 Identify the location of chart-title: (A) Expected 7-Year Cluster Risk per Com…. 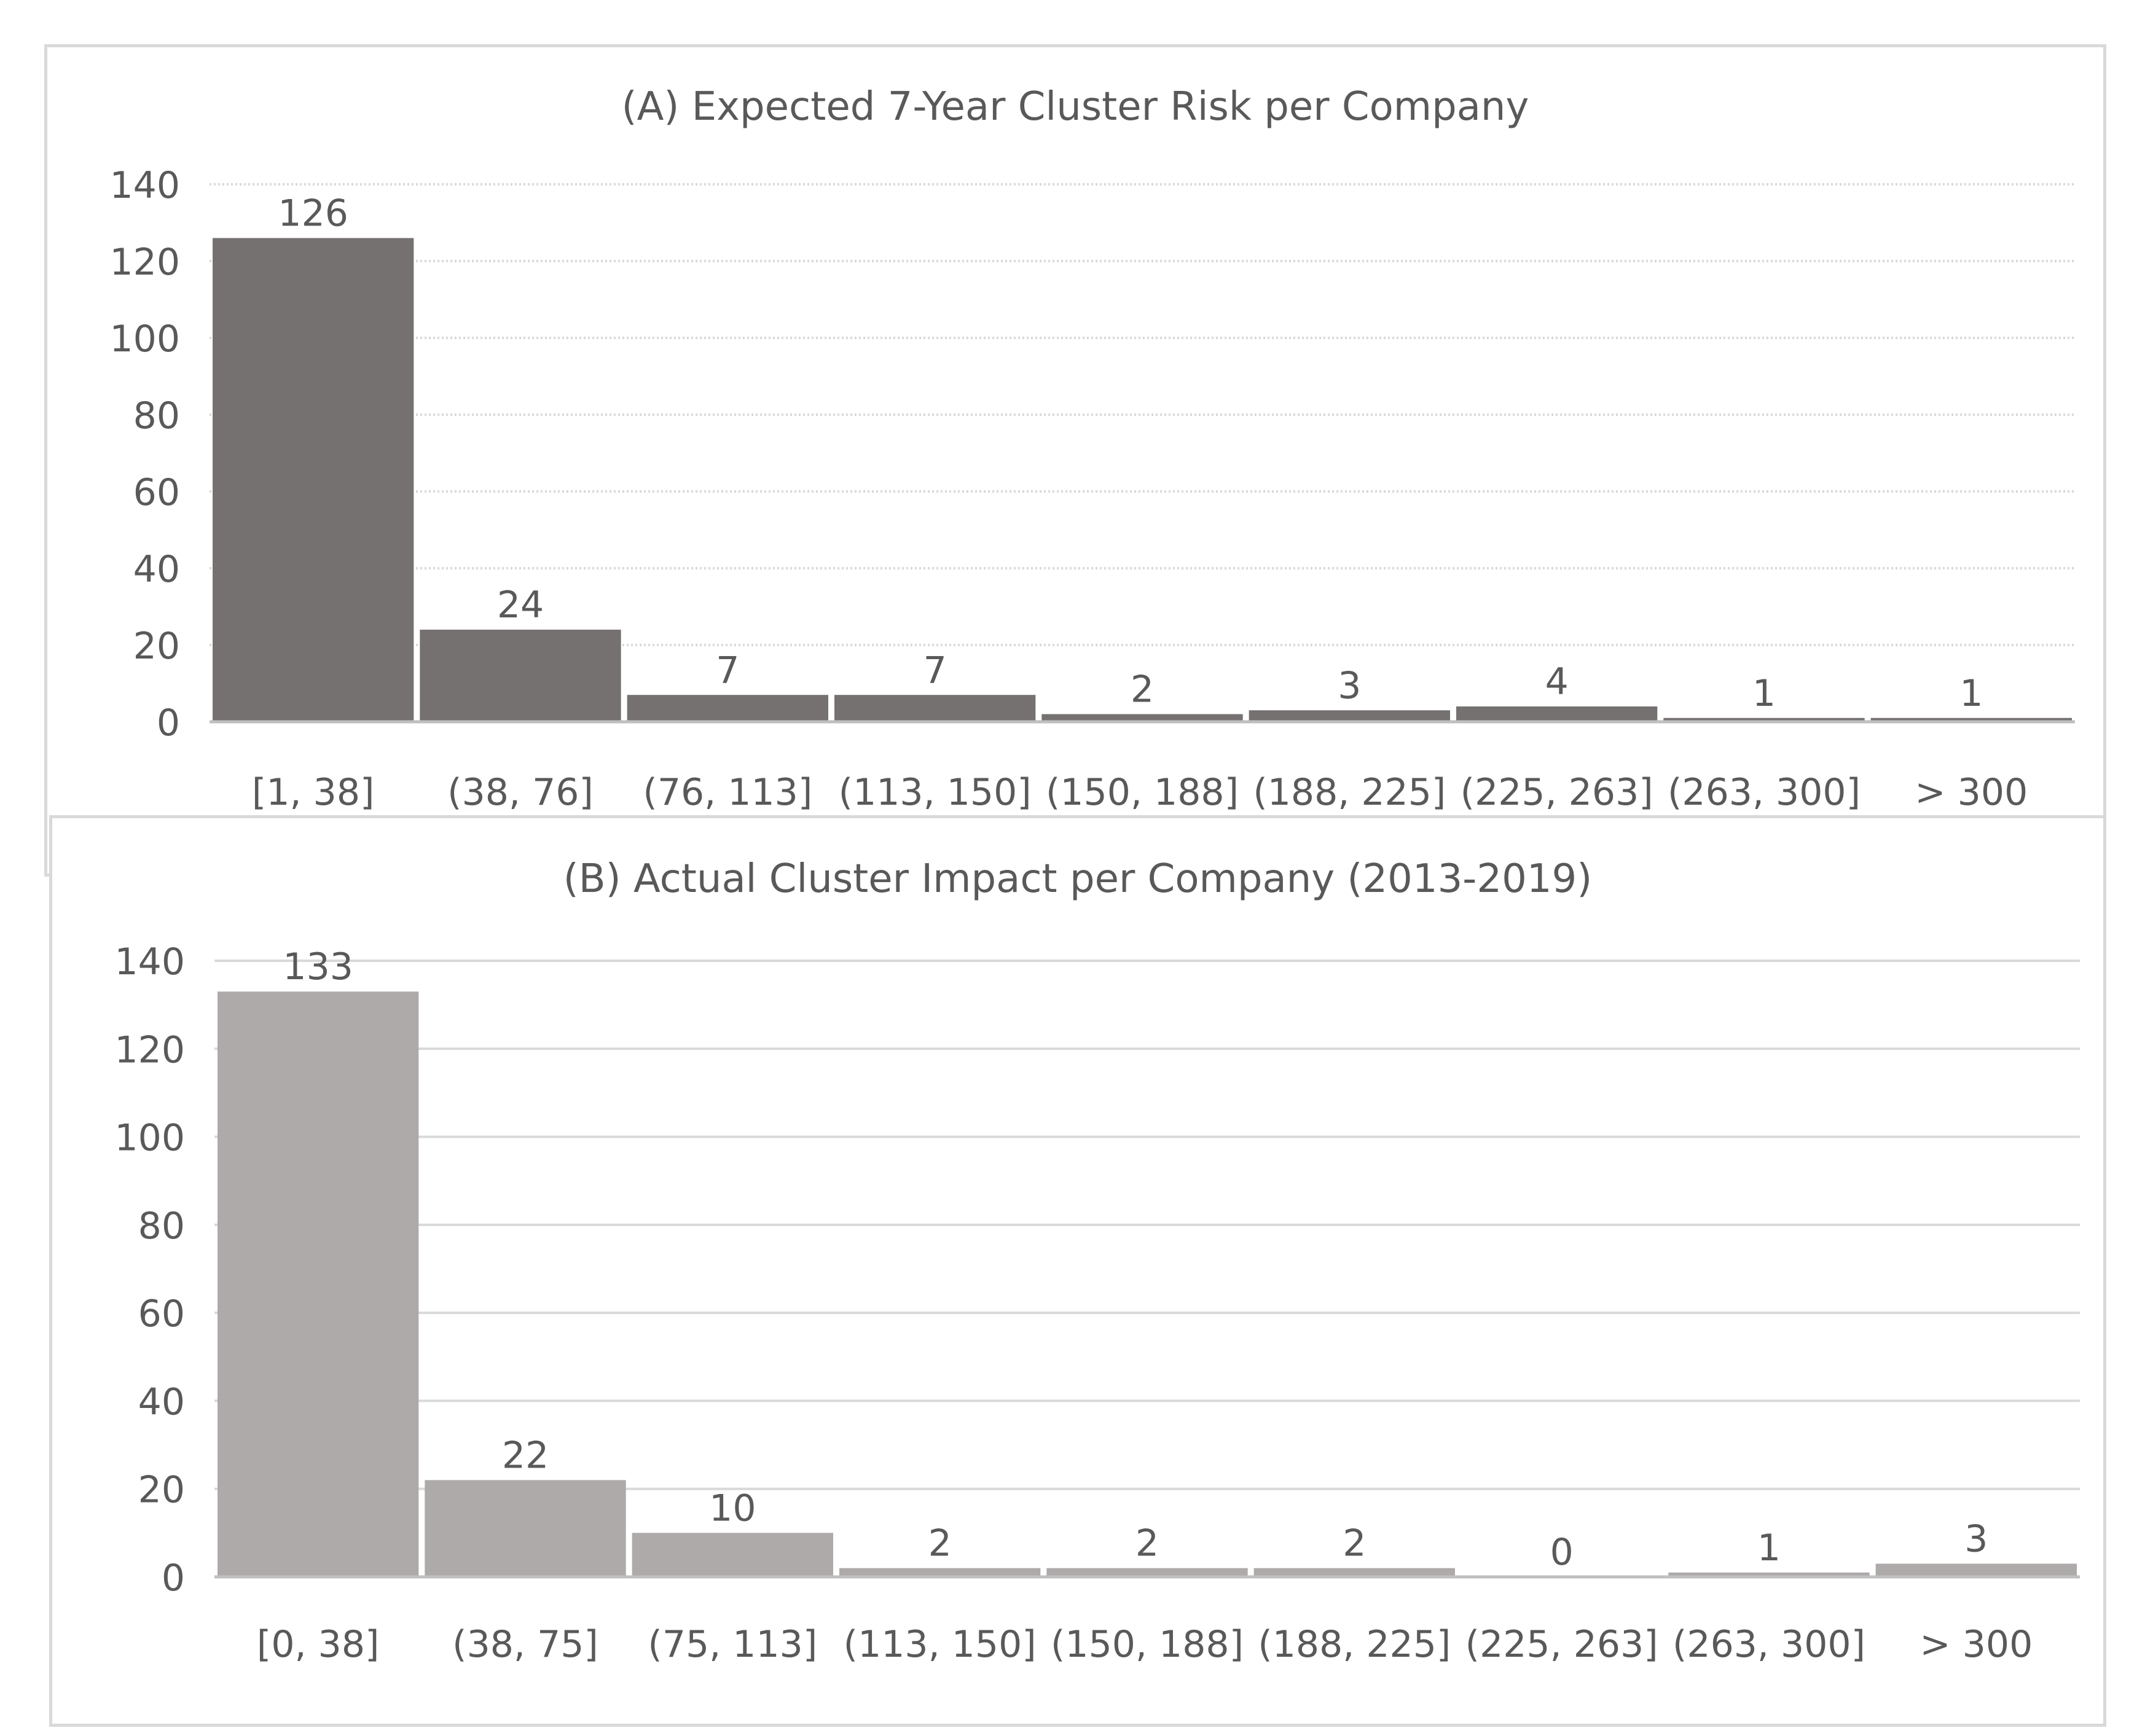
(1075, 107).